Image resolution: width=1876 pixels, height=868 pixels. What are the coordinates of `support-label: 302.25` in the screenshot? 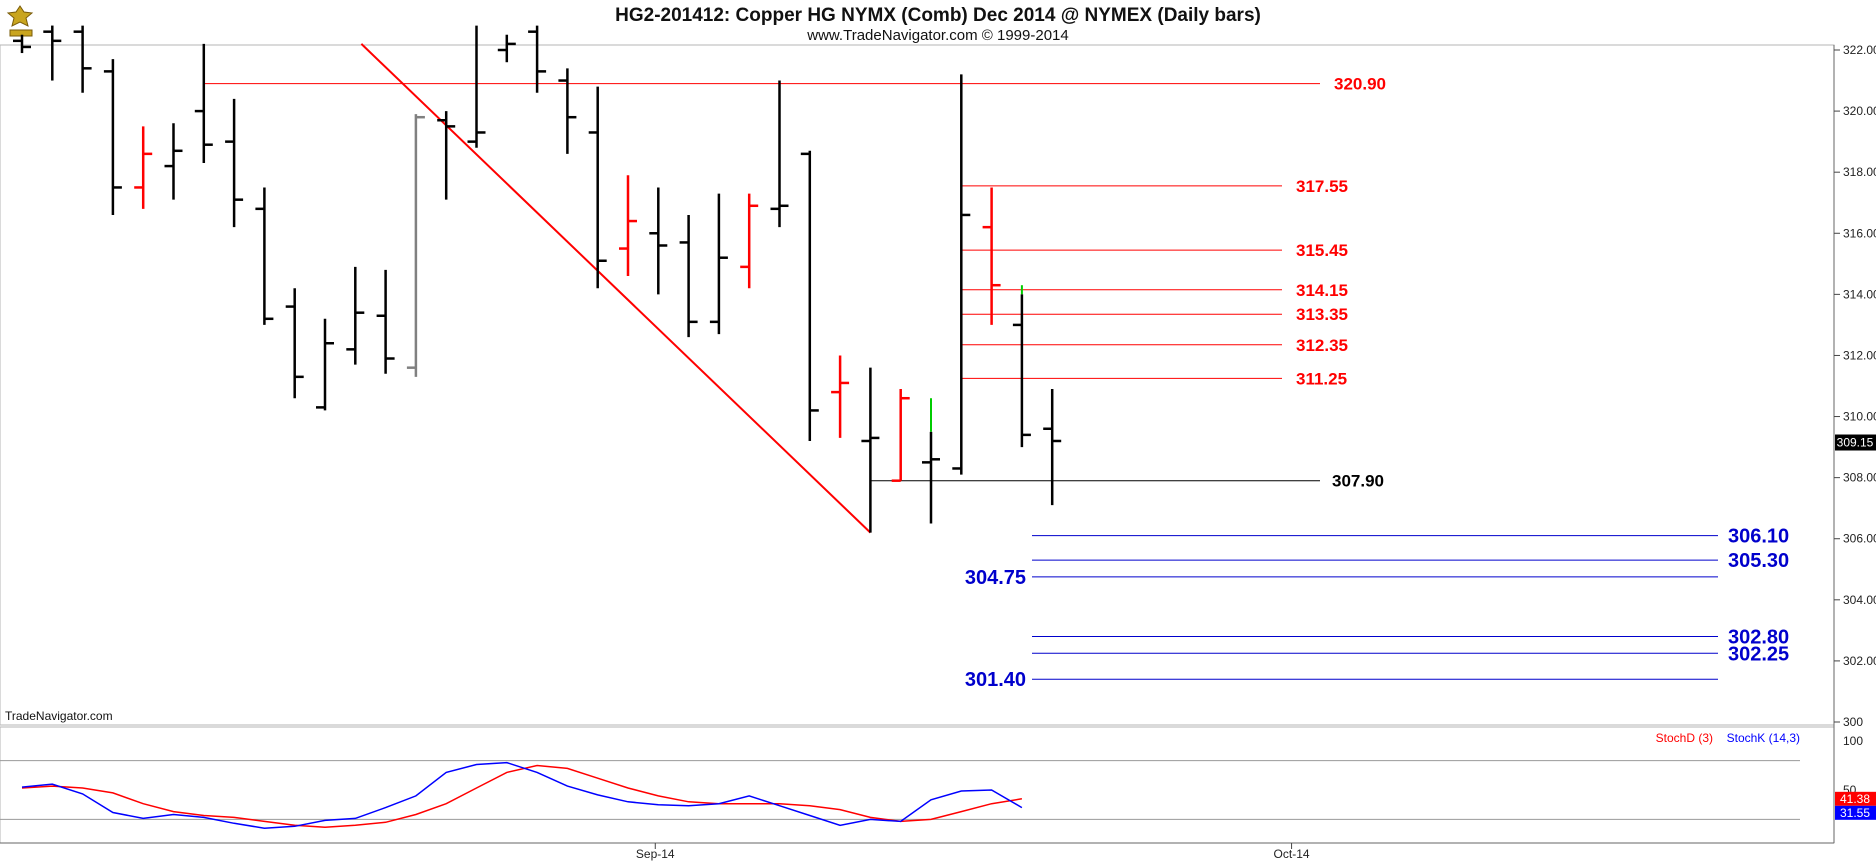 It's located at (1758, 654).